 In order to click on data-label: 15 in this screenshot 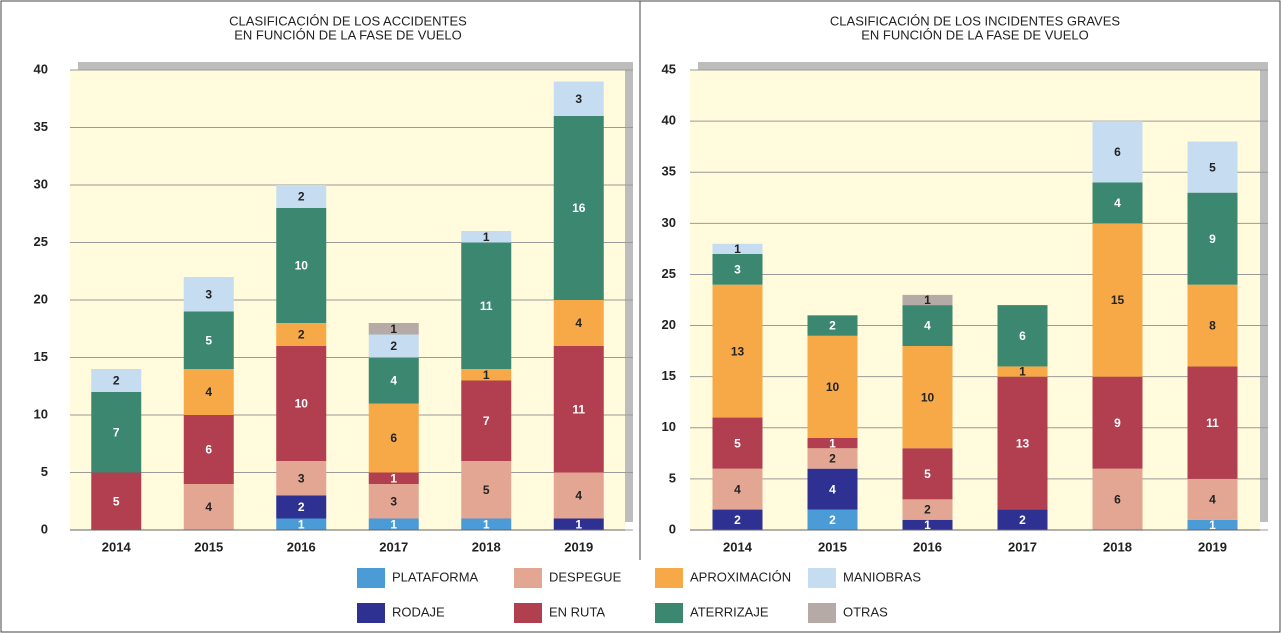, I will do `click(1118, 300)`.